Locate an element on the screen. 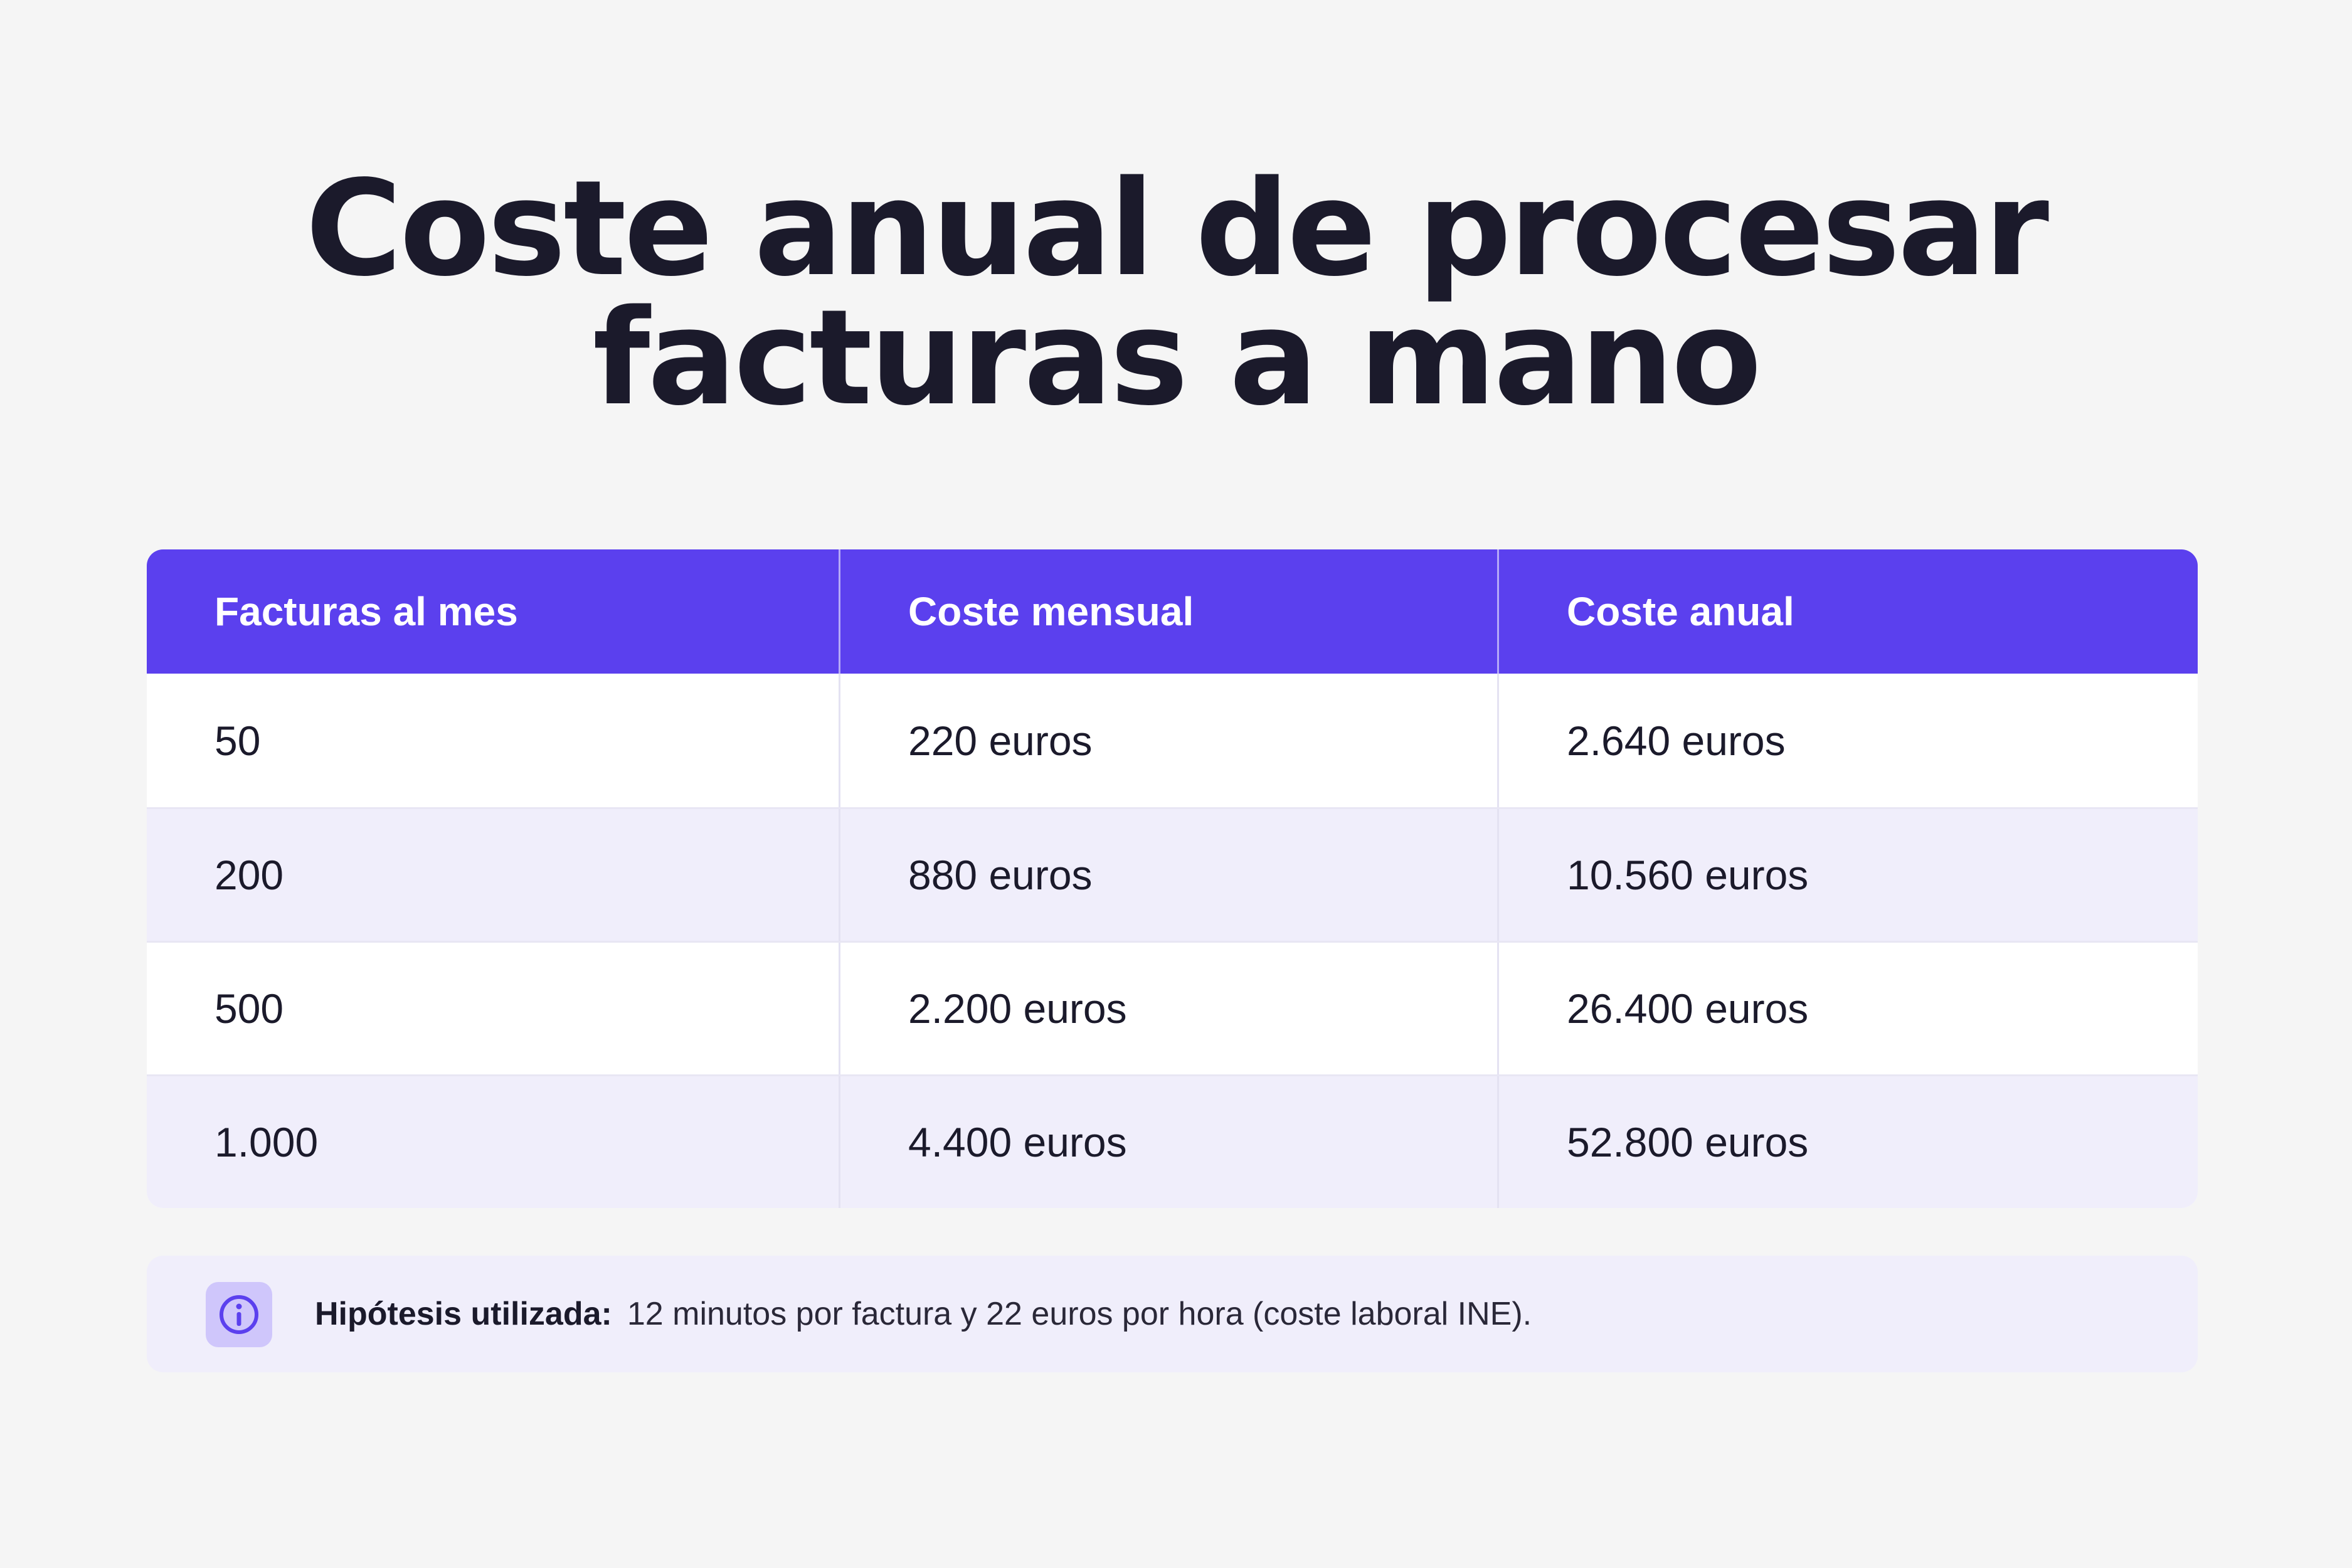 Image resolution: width=2352 pixels, height=1568 pixels. cell-facturas: 1.000 is located at coordinates (494, 1142).